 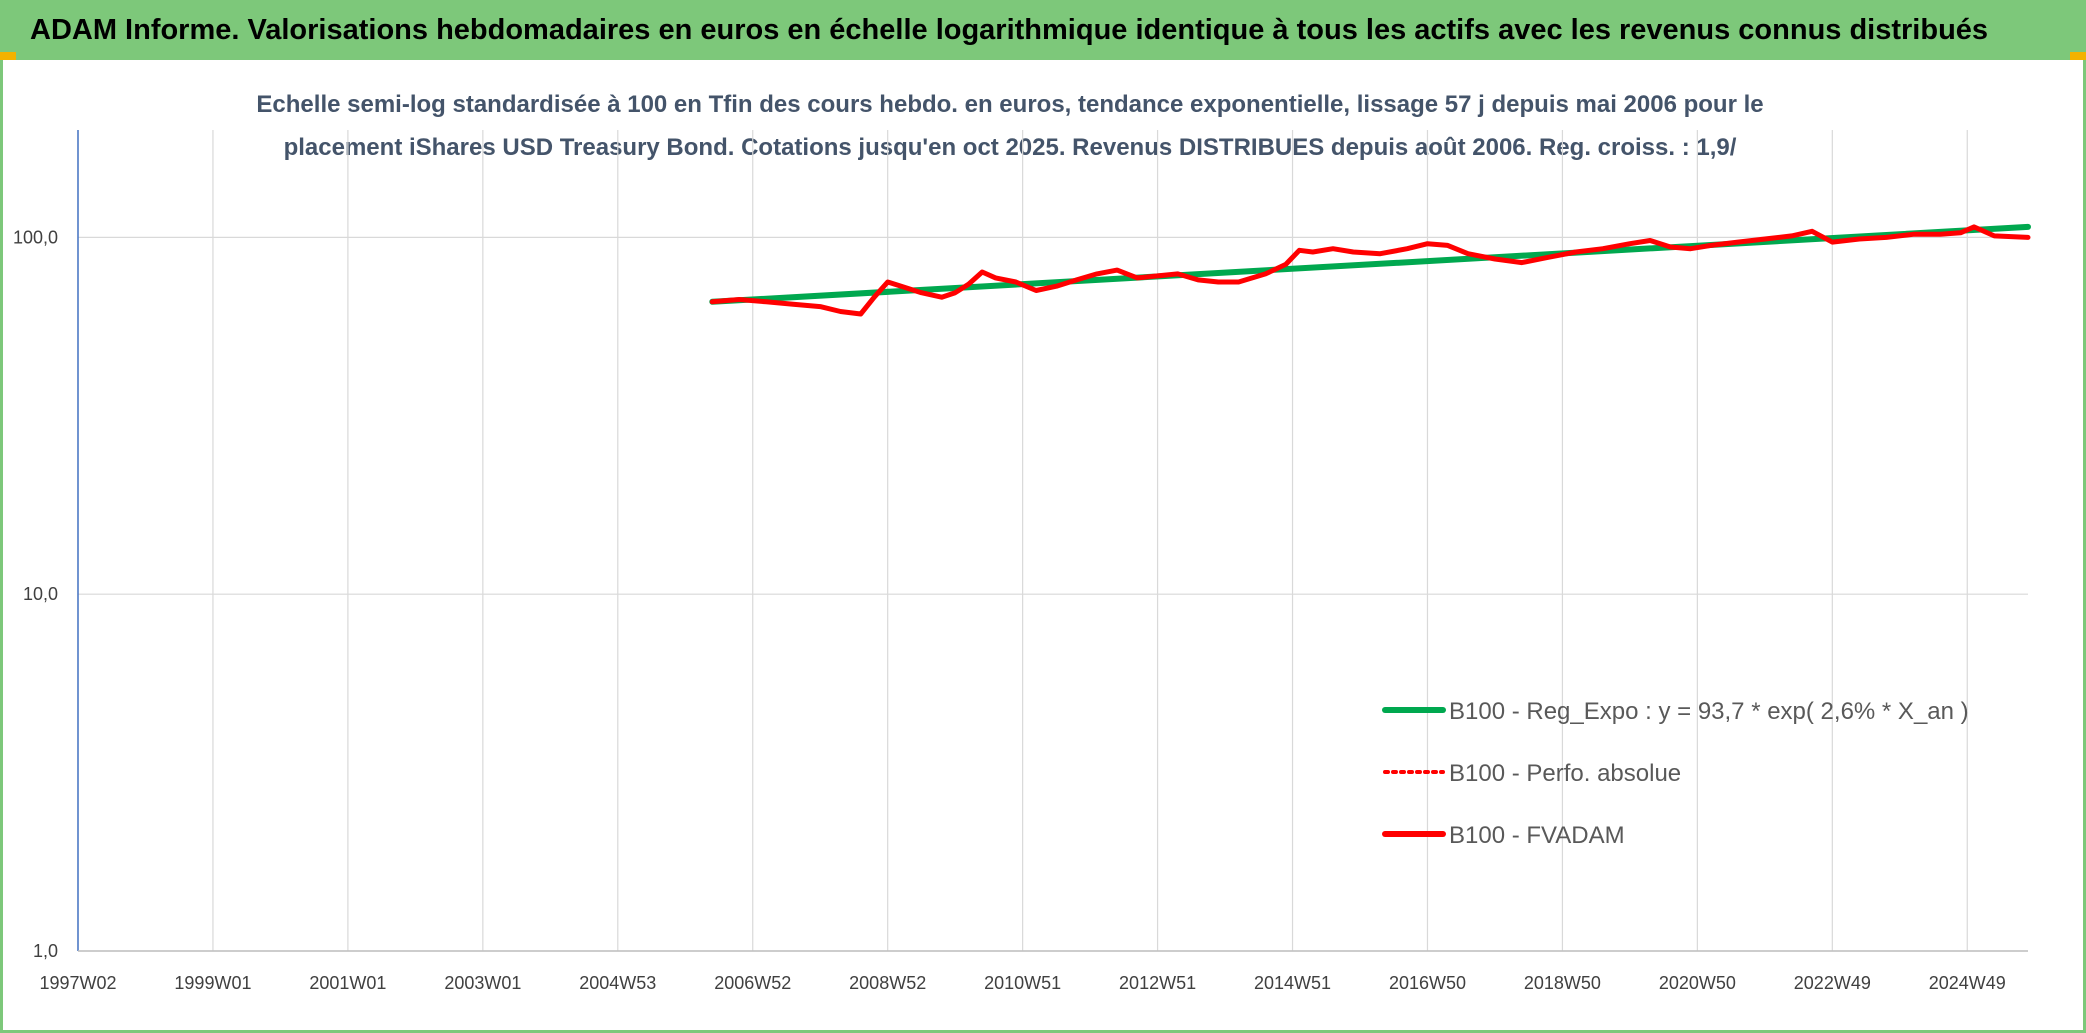 I want to click on x-tick-label: 2003W01, so click(x=482, y=983).